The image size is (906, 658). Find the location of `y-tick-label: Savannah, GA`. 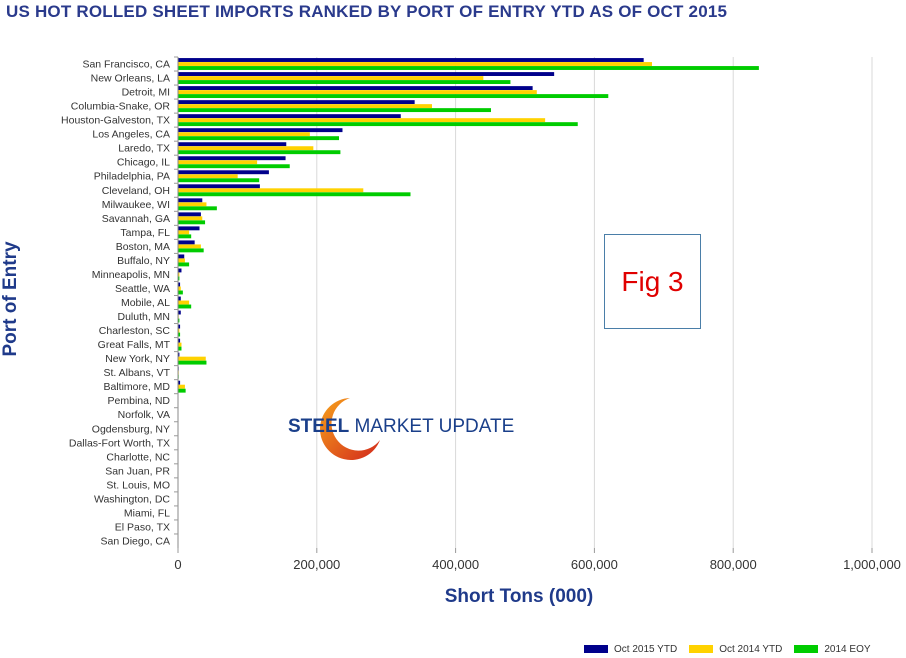

y-tick-label: Savannah, GA is located at coordinates (136, 219).